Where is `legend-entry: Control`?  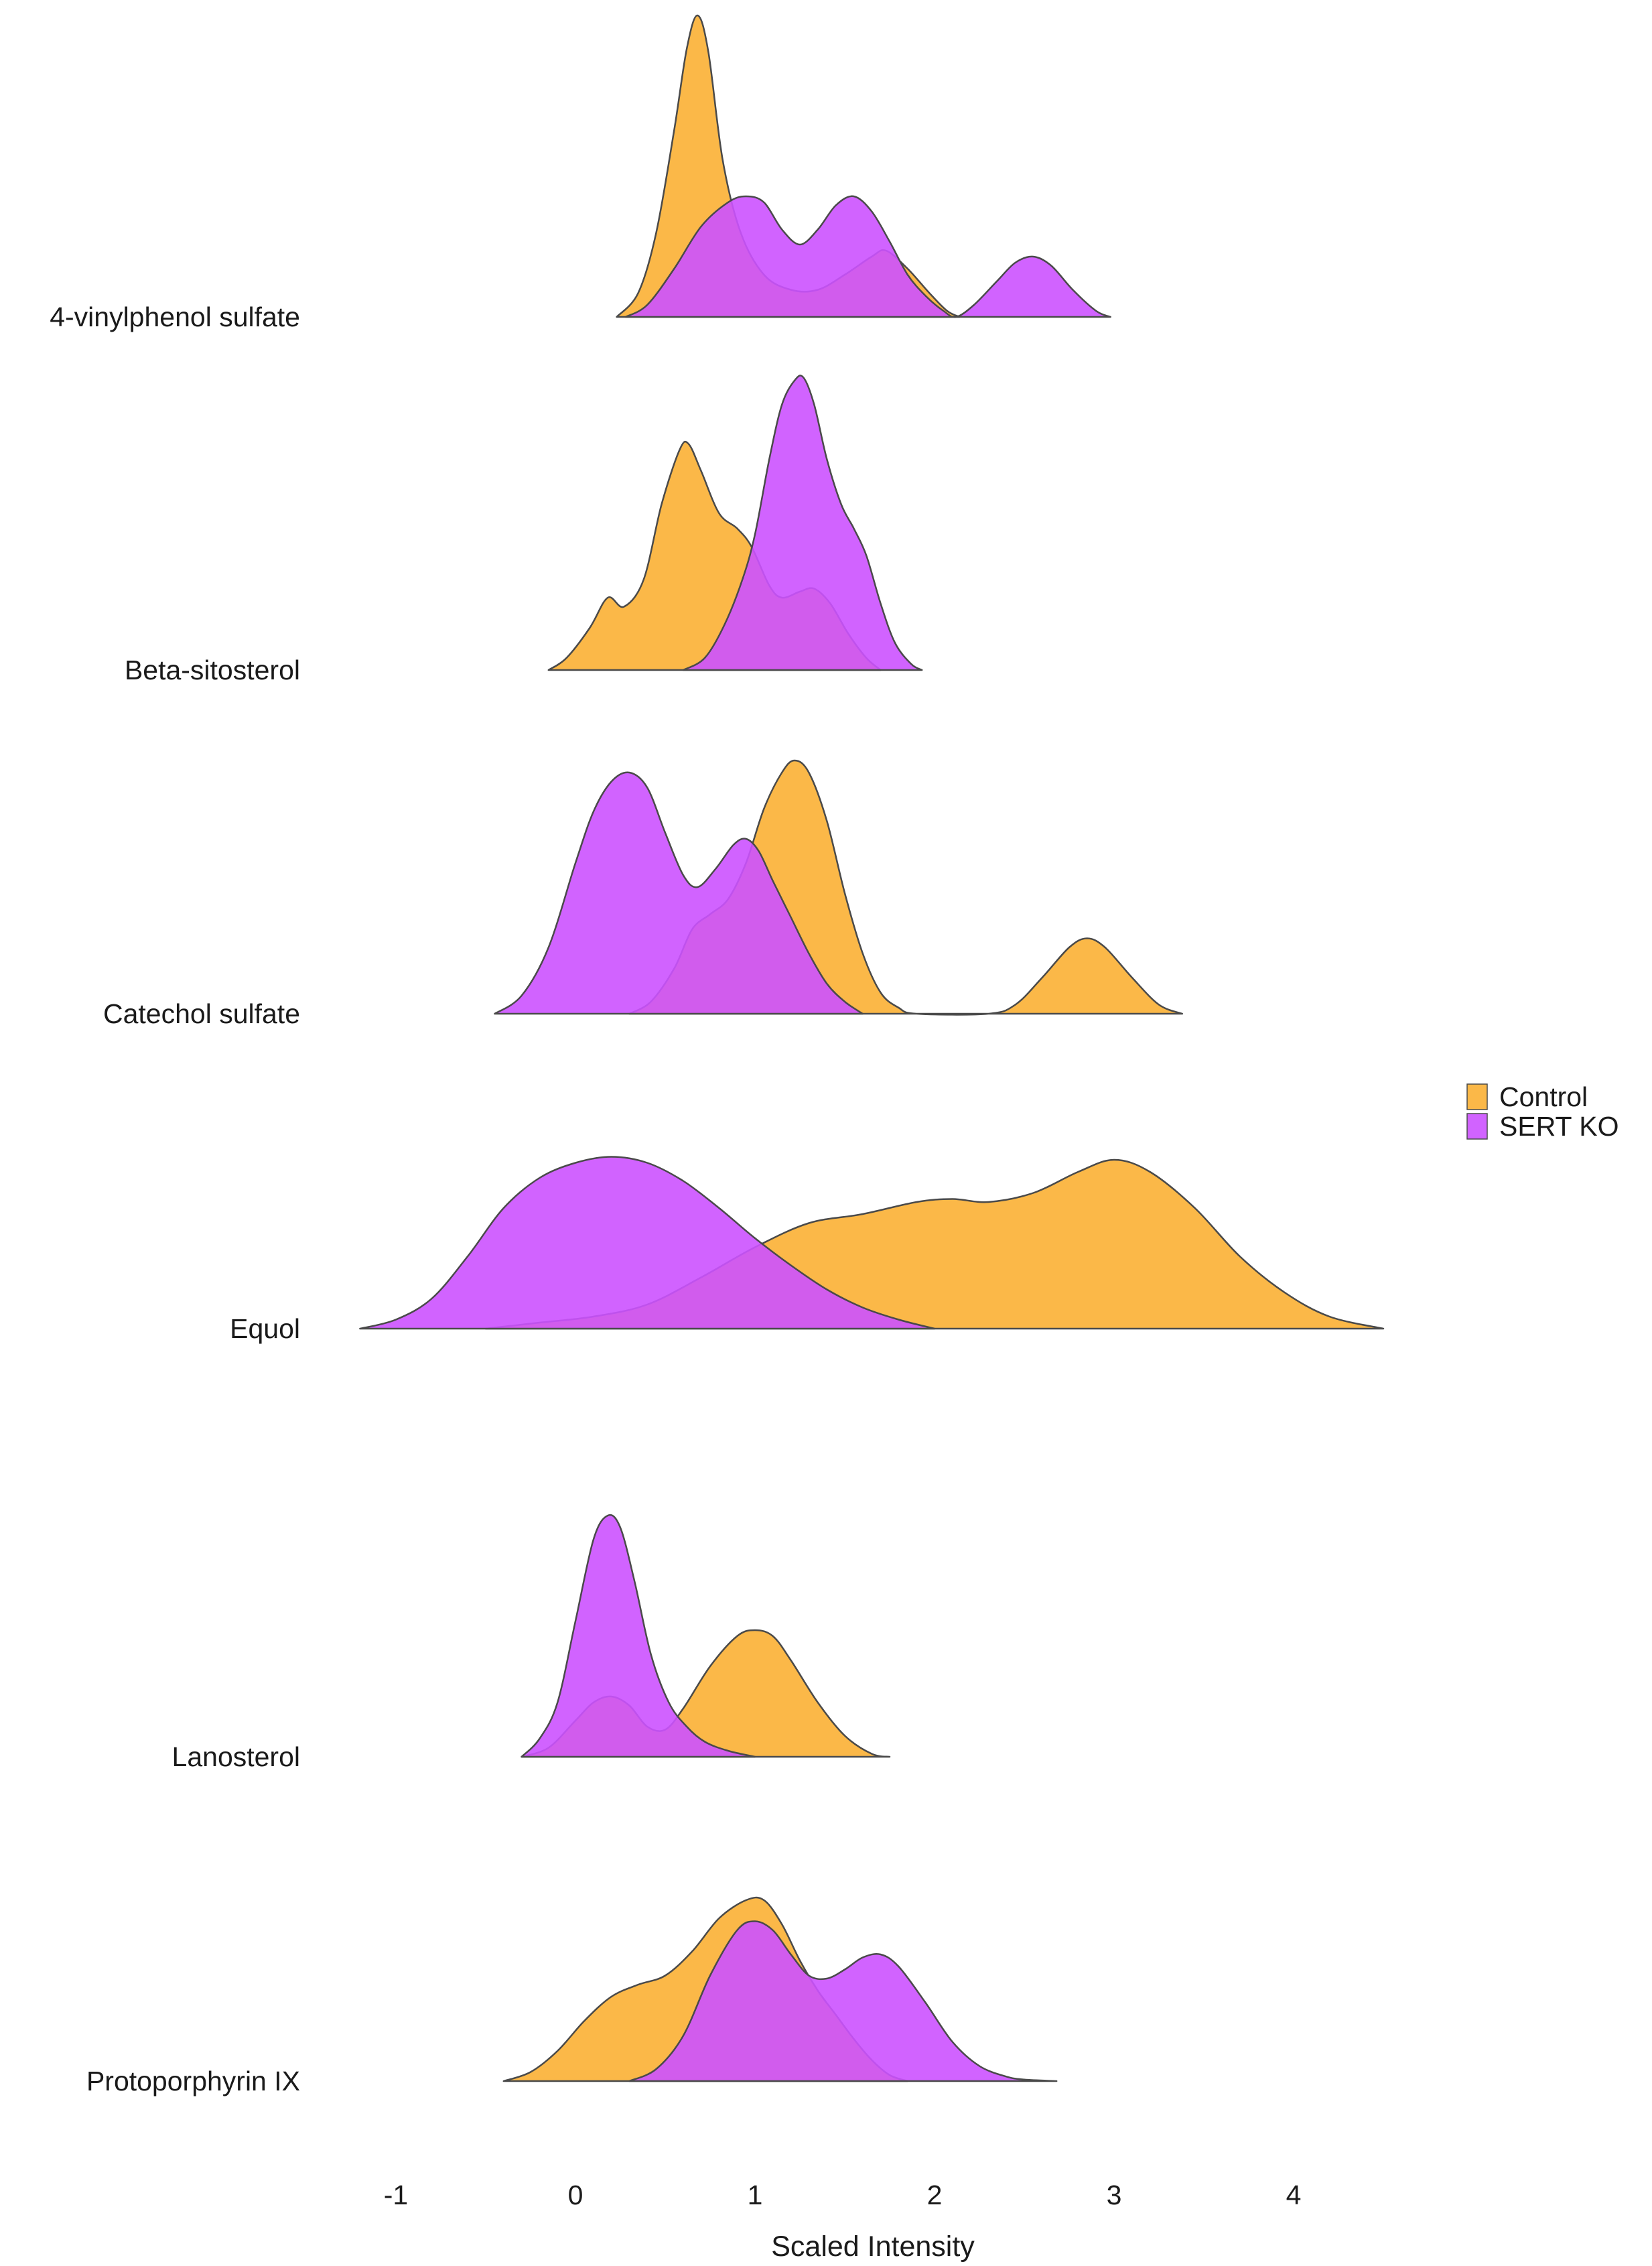
legend-entry: Control is located at coordinates (1527, 1096).